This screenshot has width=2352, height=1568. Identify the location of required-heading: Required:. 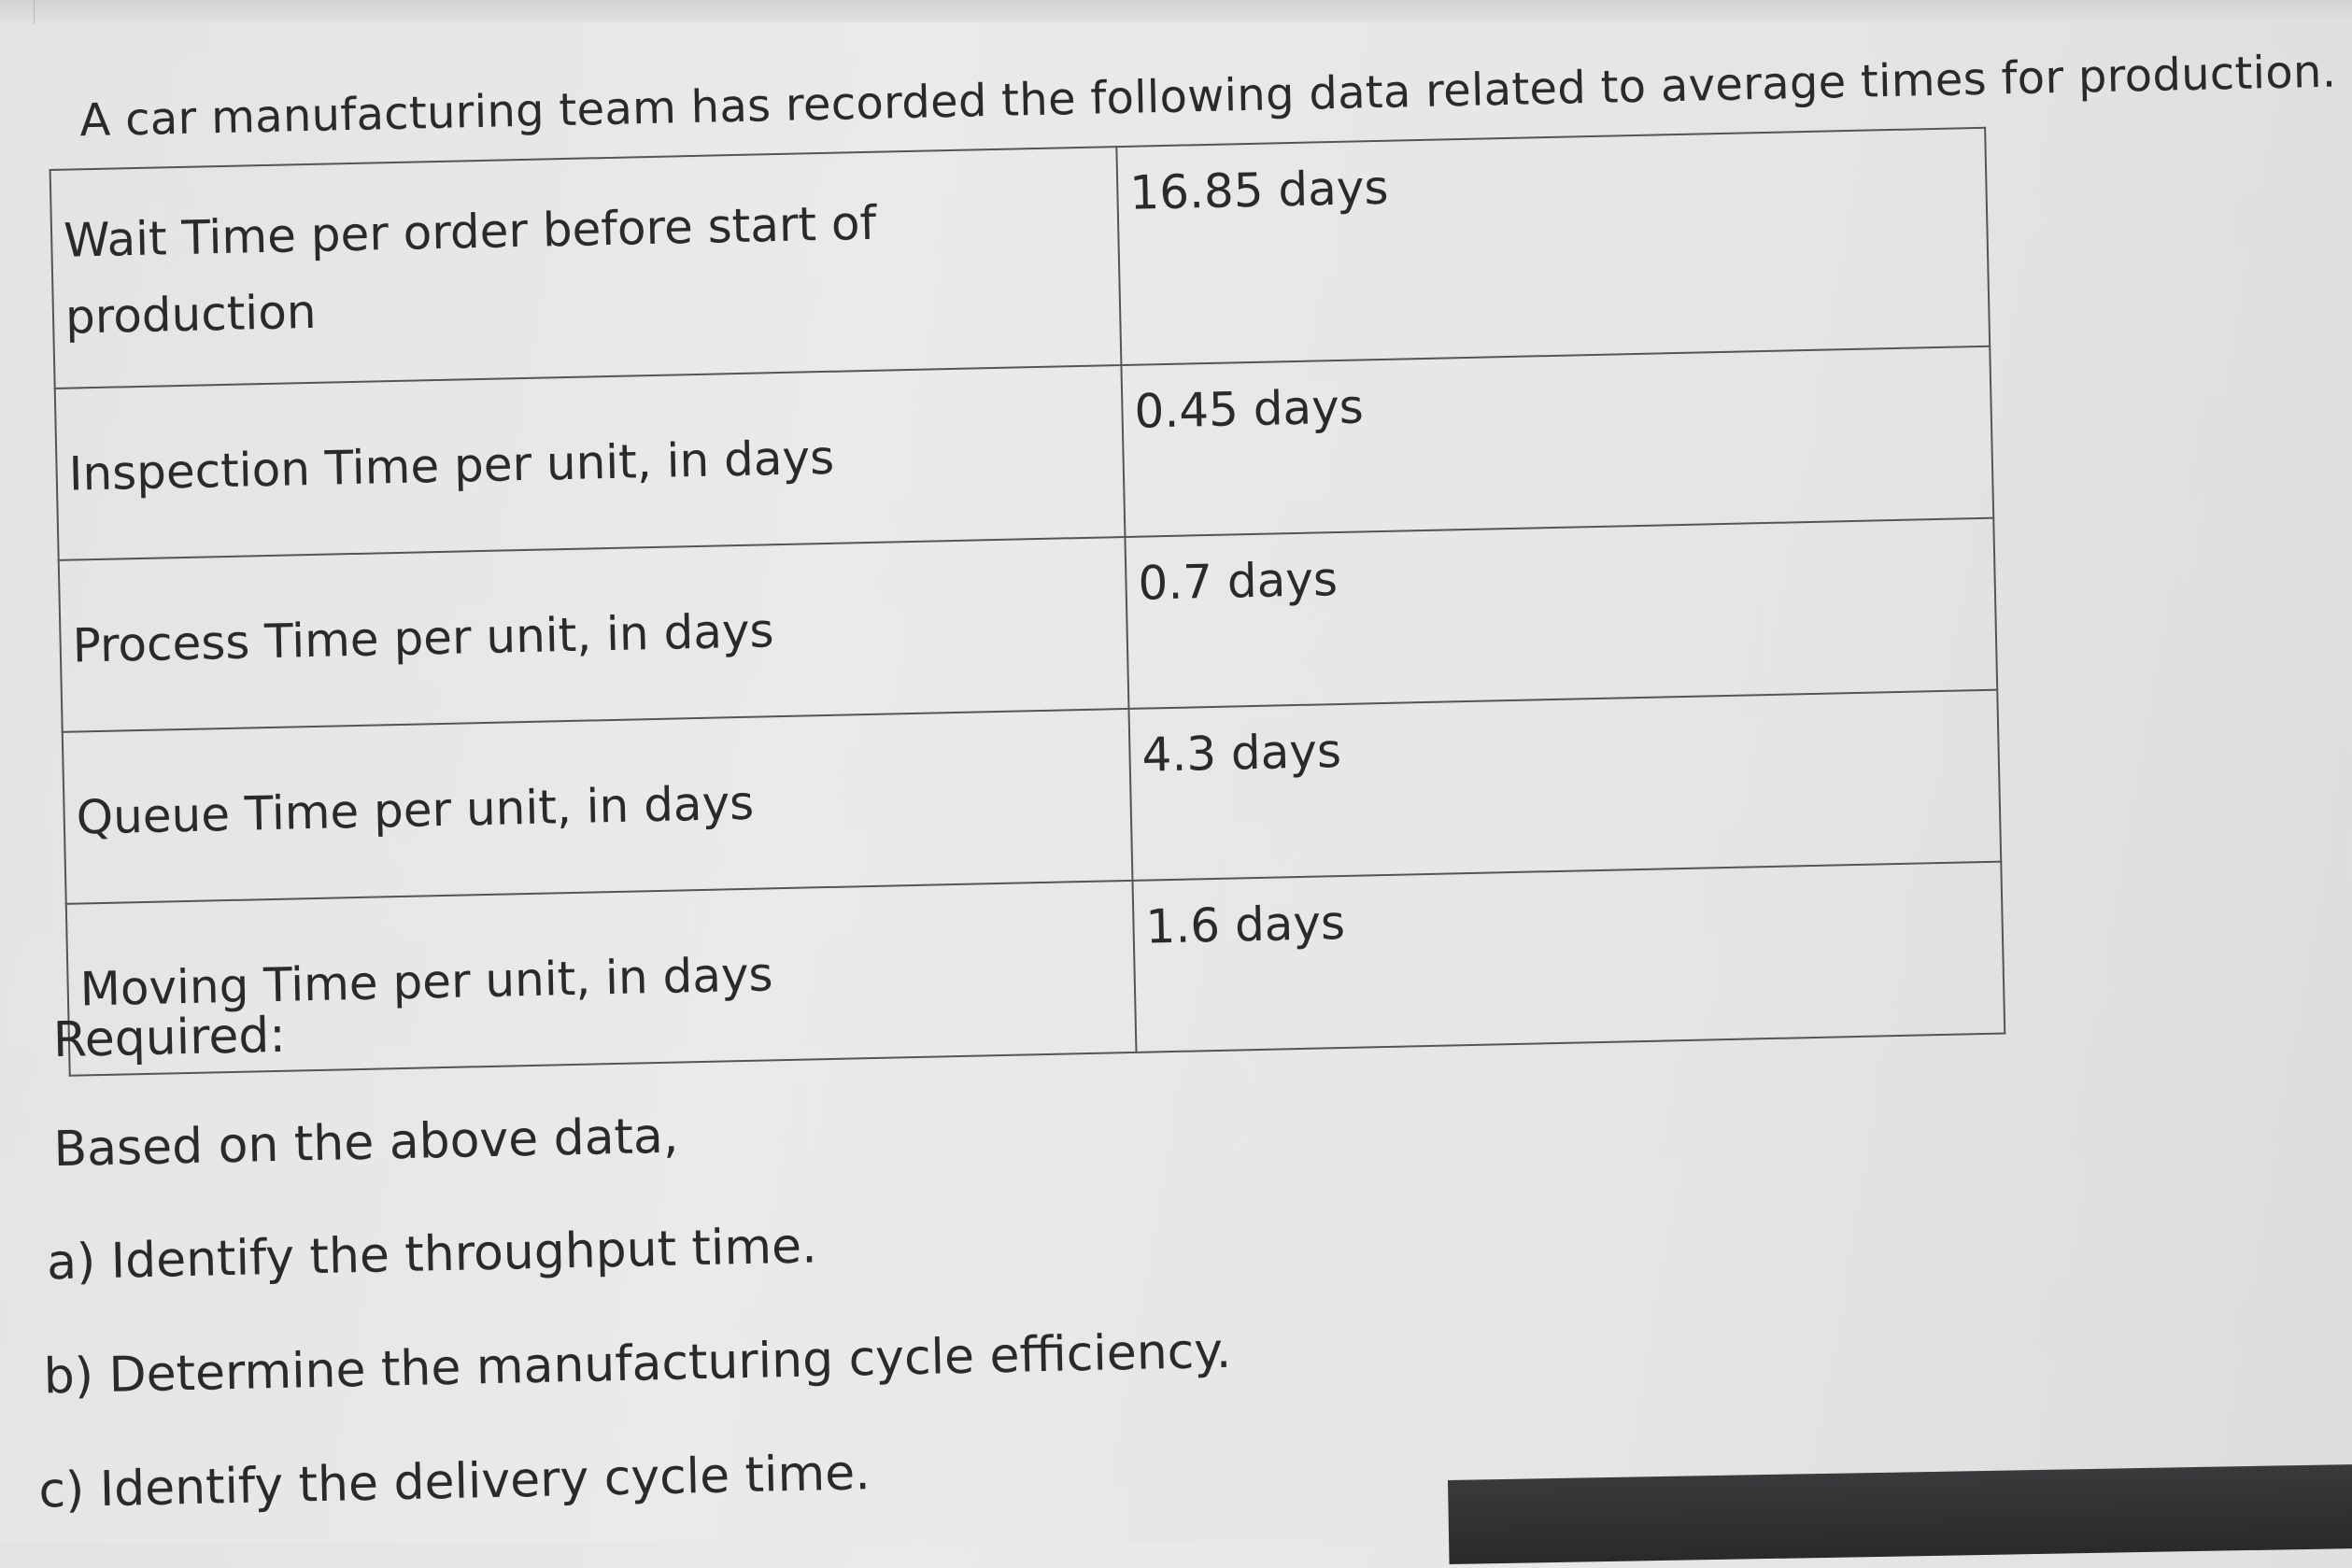
(169, 1038).